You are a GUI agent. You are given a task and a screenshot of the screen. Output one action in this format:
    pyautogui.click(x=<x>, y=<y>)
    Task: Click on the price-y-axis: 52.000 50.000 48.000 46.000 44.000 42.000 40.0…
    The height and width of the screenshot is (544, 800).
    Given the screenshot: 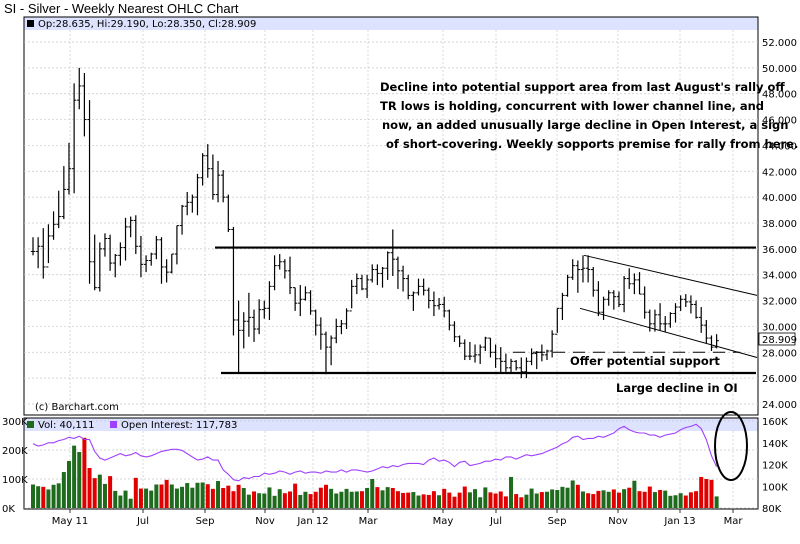 What is the action you would take?
    pyautogui.click(x=779, y=224)
    